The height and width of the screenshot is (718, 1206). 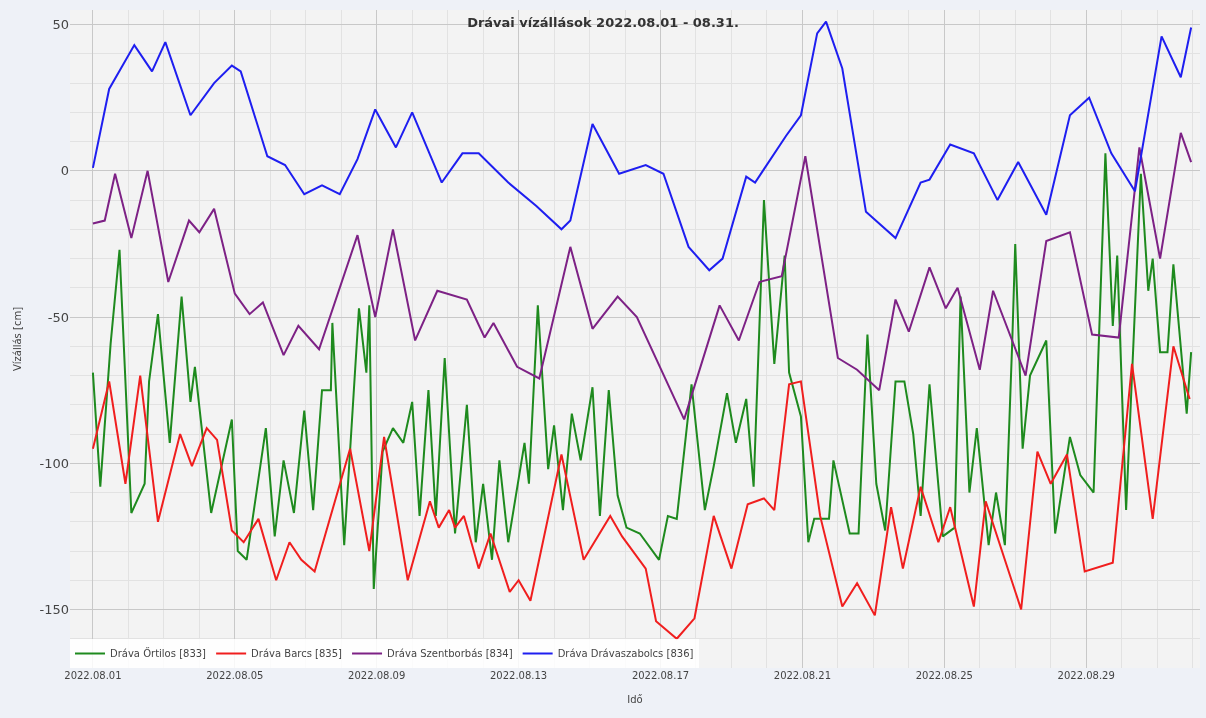 I want to click on legend-label: Dráva Szentborbás [834], so click(x=450, y=654).